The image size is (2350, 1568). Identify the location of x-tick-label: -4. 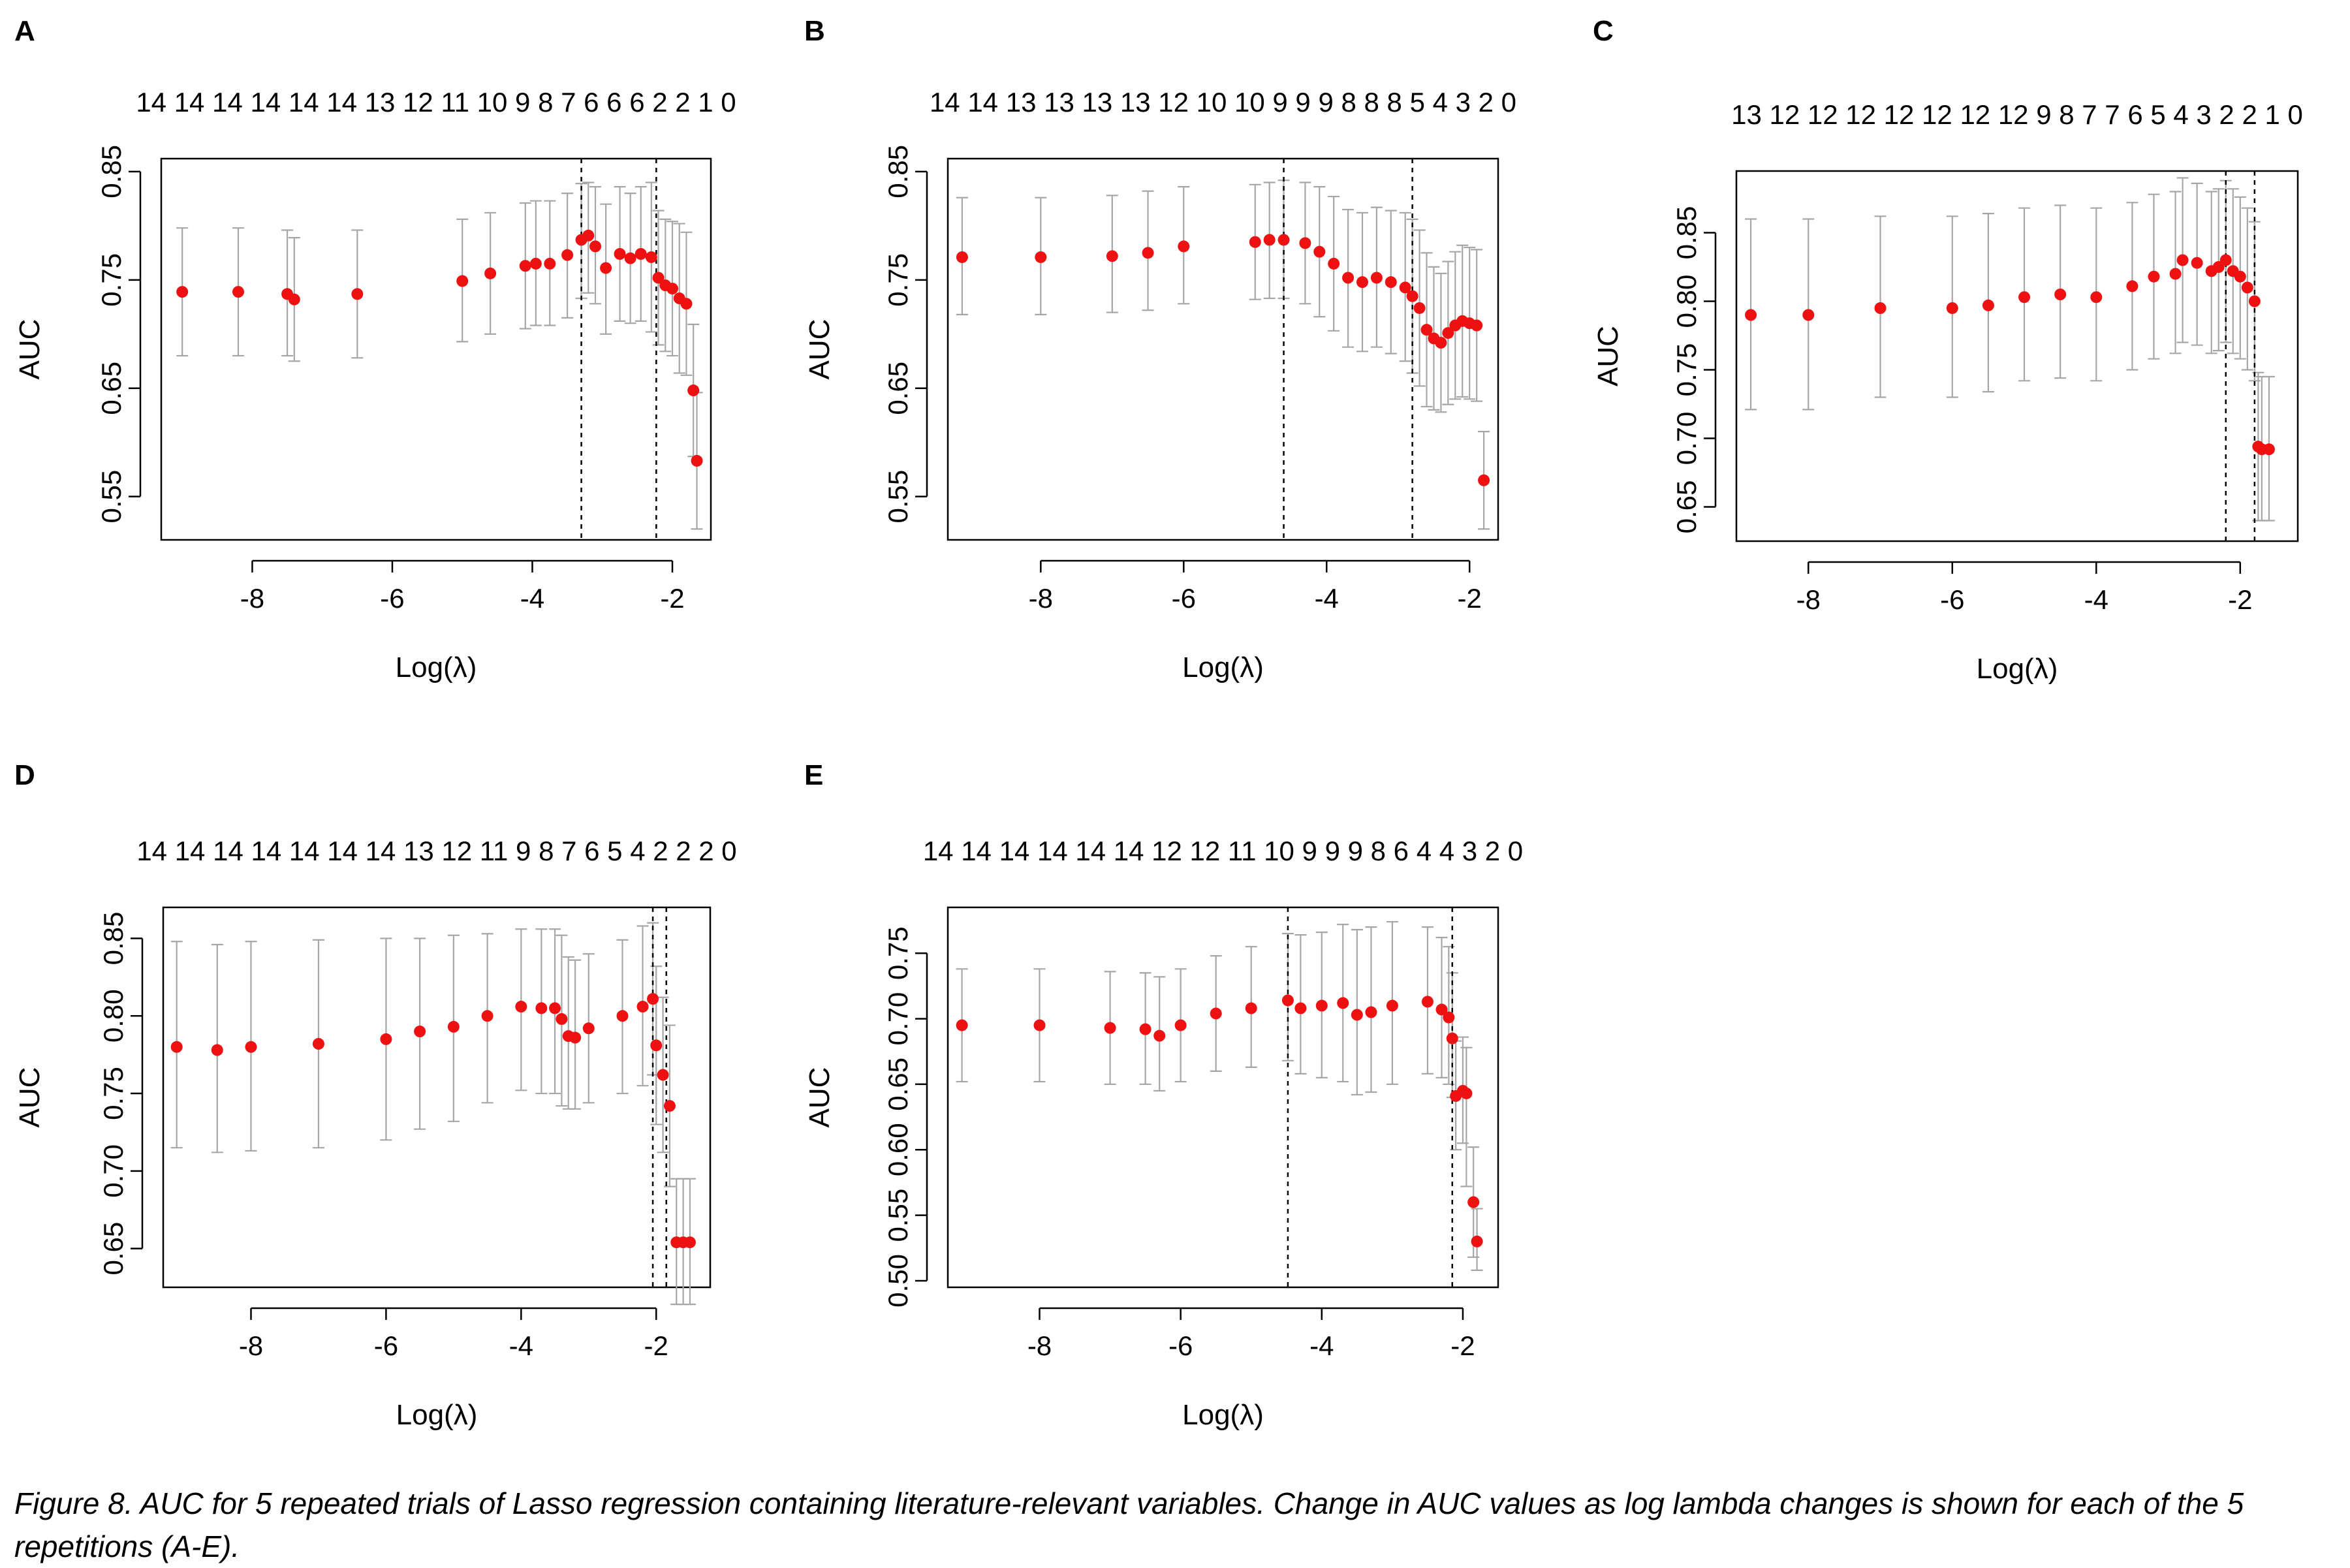
(532, 598).